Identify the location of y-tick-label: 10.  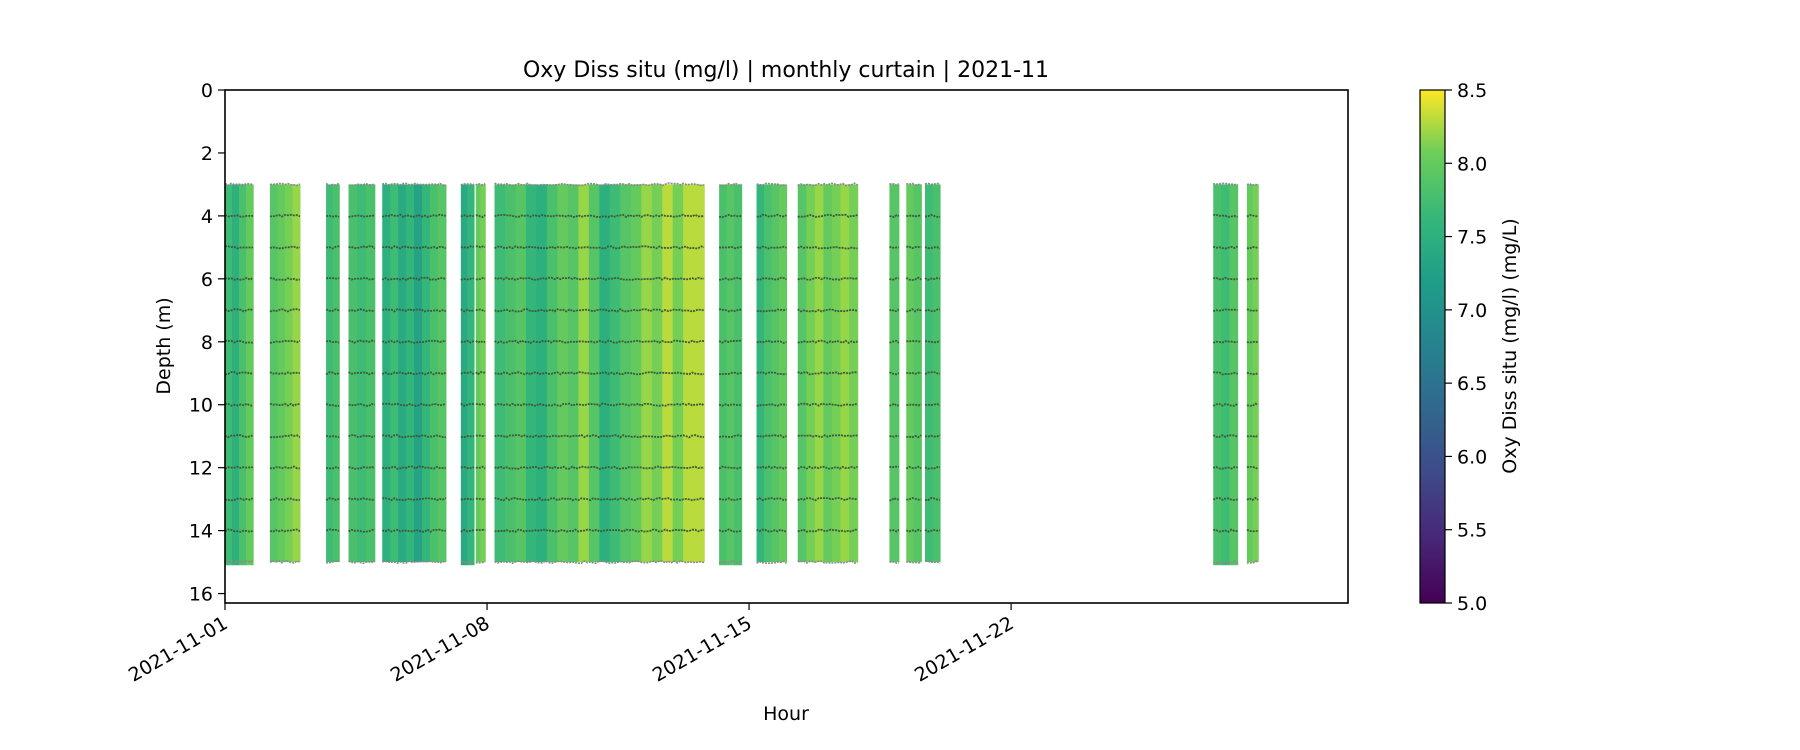
(201, 406).